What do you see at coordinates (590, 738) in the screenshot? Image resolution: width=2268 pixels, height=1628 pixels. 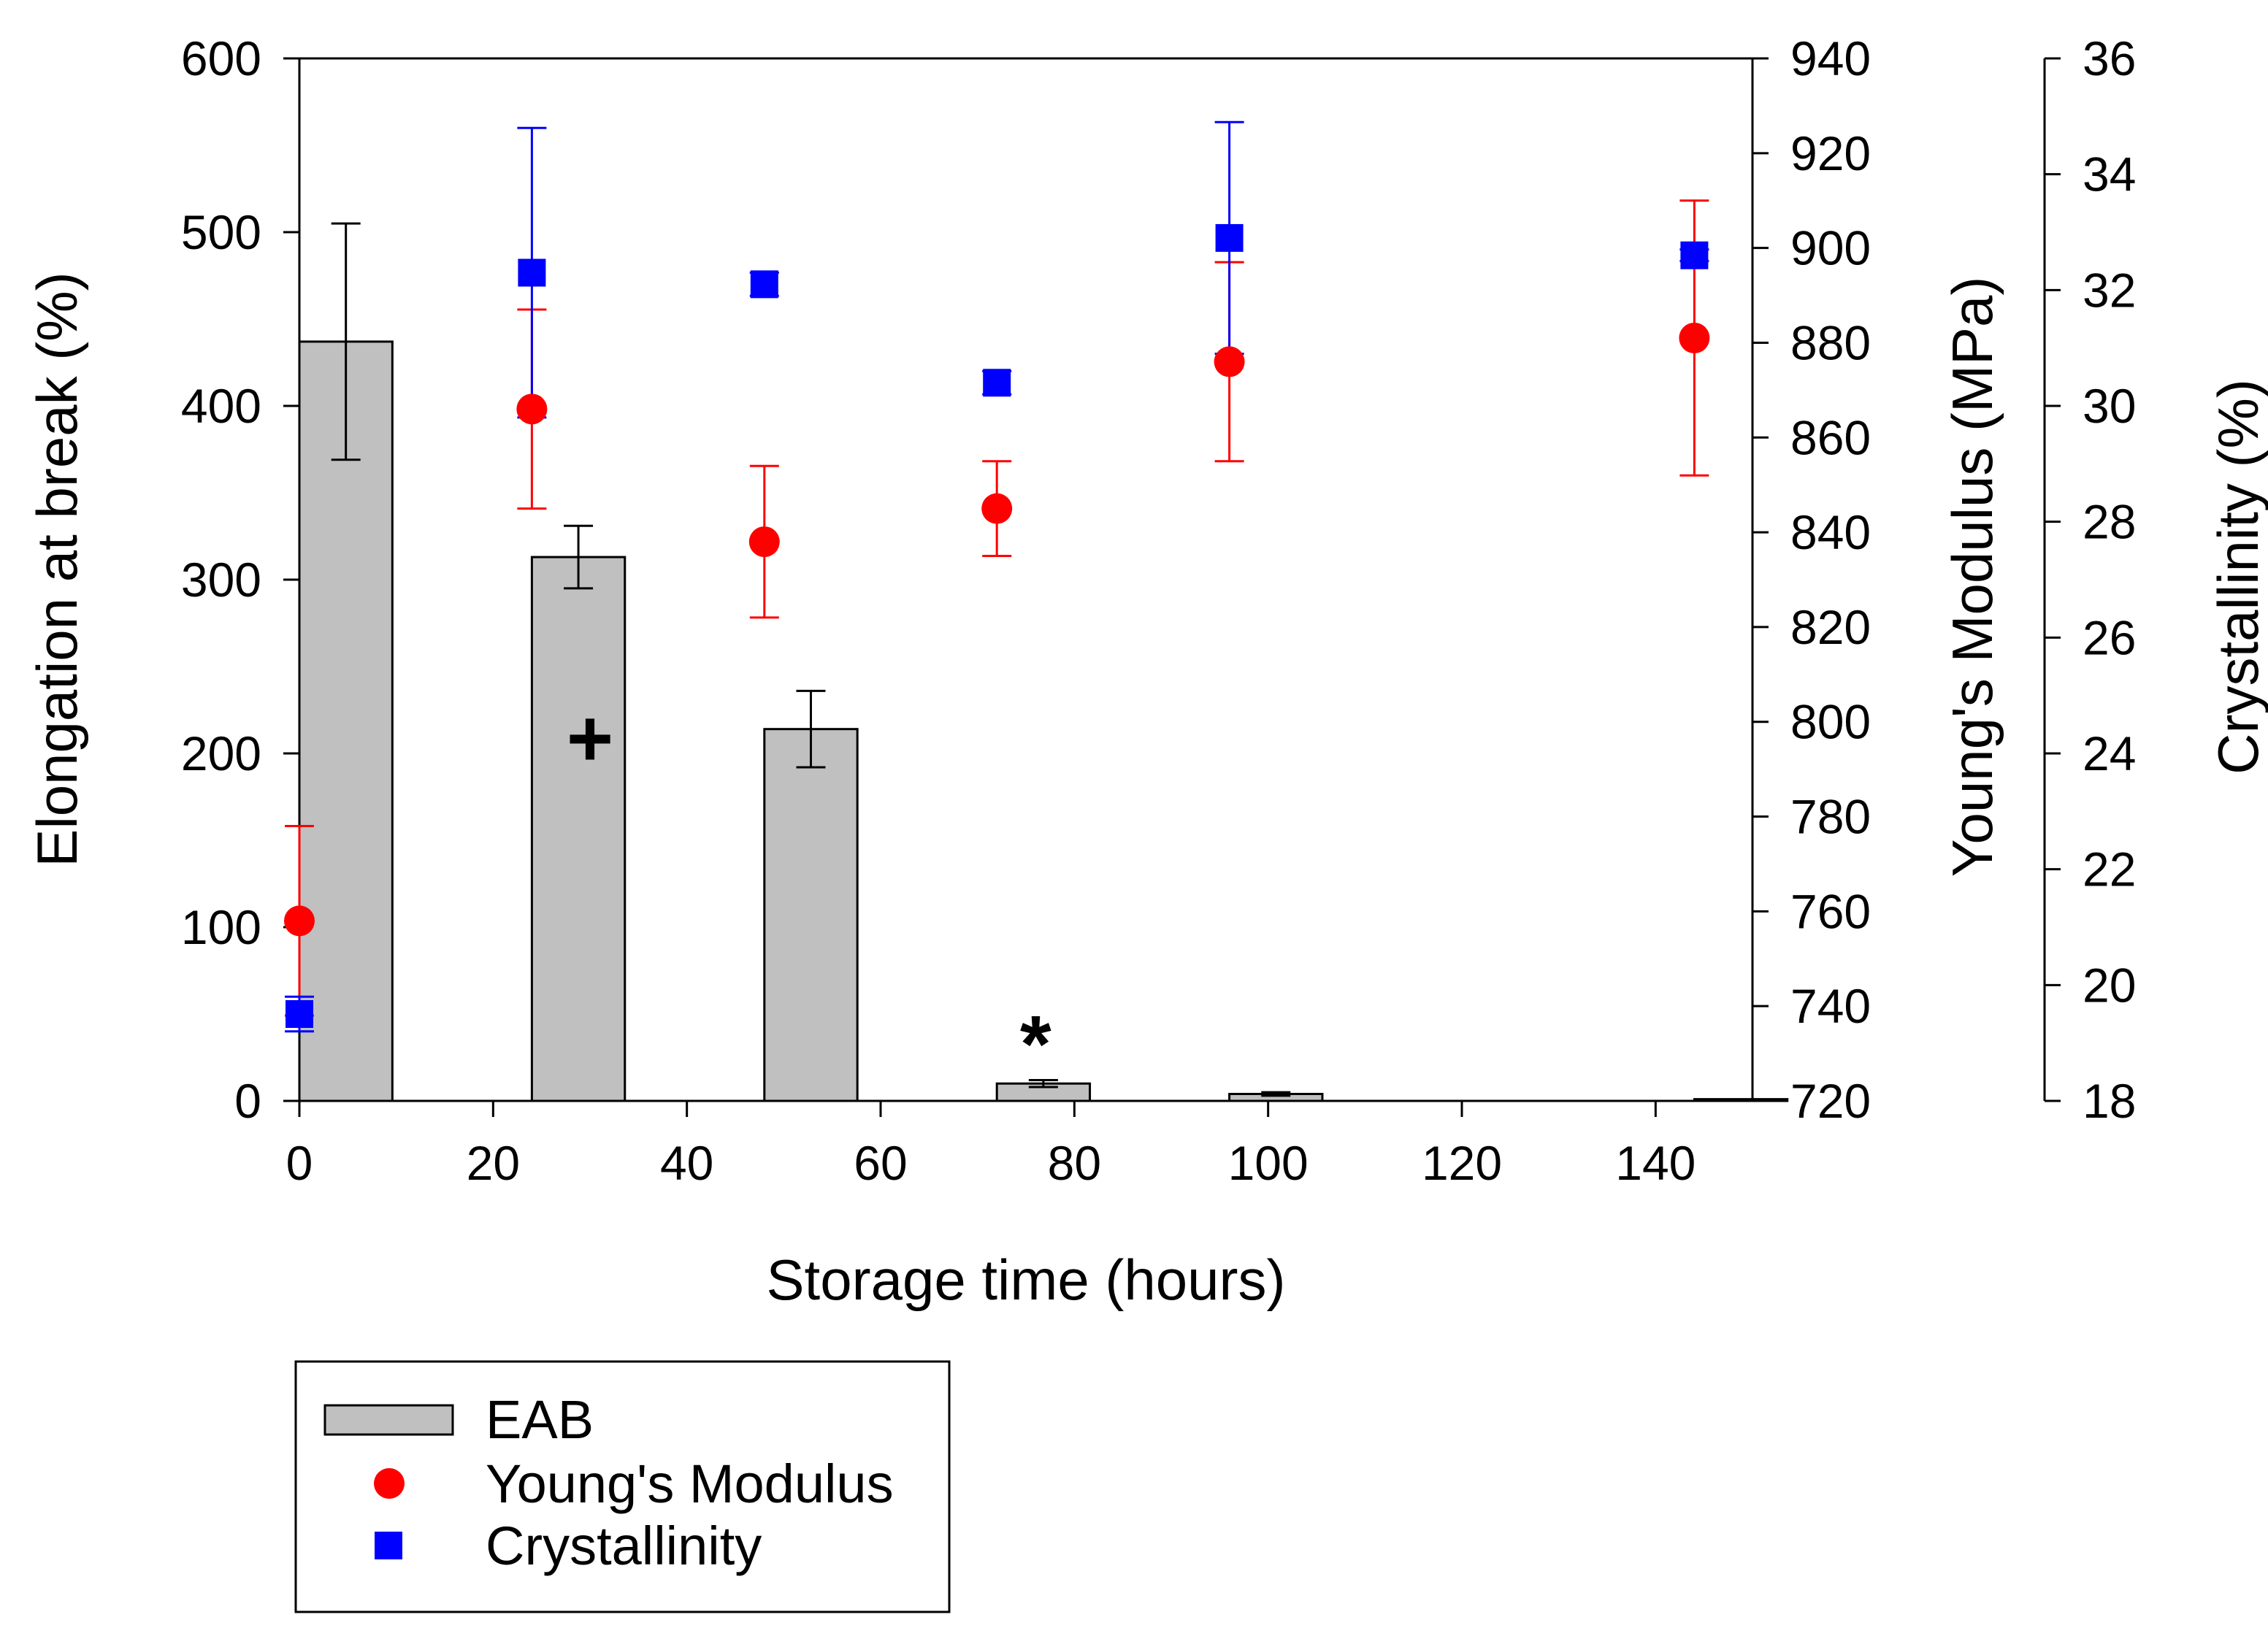 I see `plus-annotation: +` at bounding box center [590, 738].